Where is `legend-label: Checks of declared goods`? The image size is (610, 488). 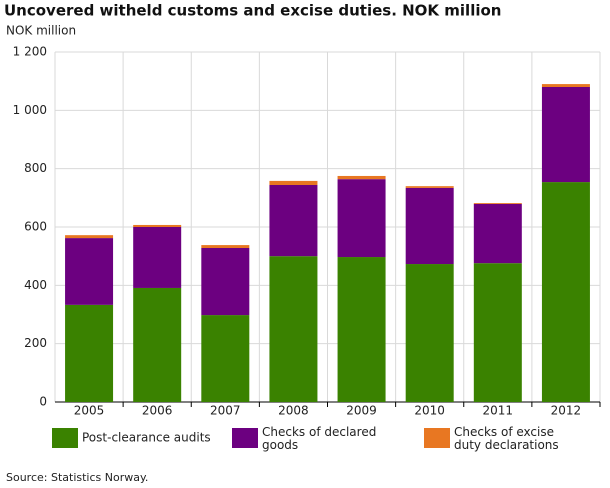
legend-label: Checks of declared goods is located at coordinates (319, 438).